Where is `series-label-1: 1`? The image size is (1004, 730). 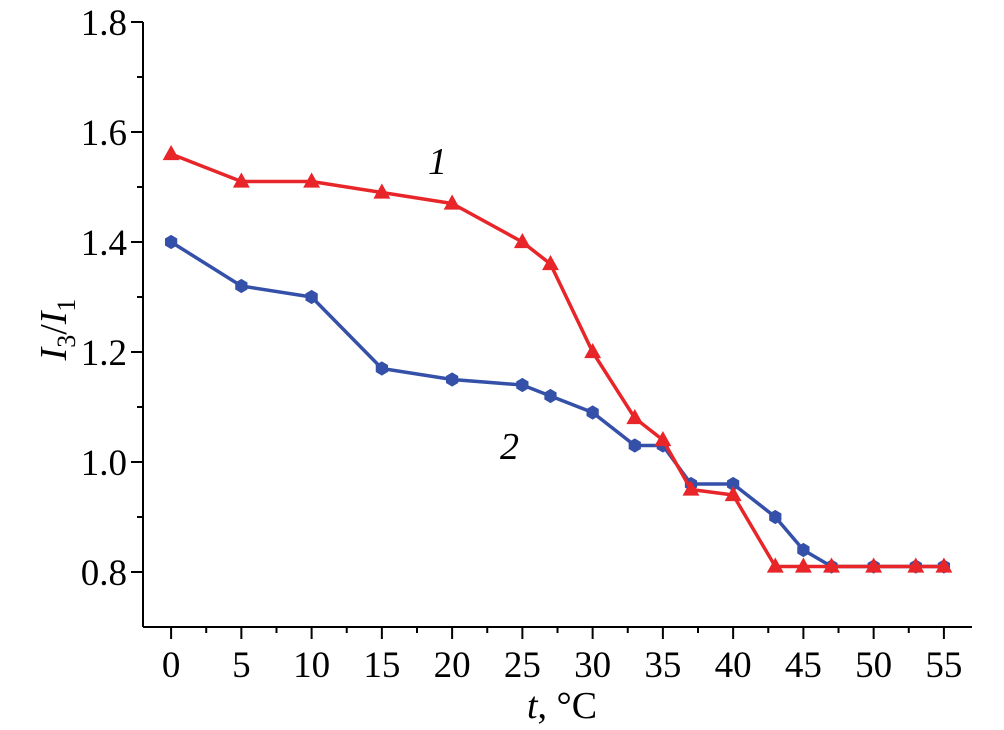
series-label-1: 1 is located at coordinates (437, 162).